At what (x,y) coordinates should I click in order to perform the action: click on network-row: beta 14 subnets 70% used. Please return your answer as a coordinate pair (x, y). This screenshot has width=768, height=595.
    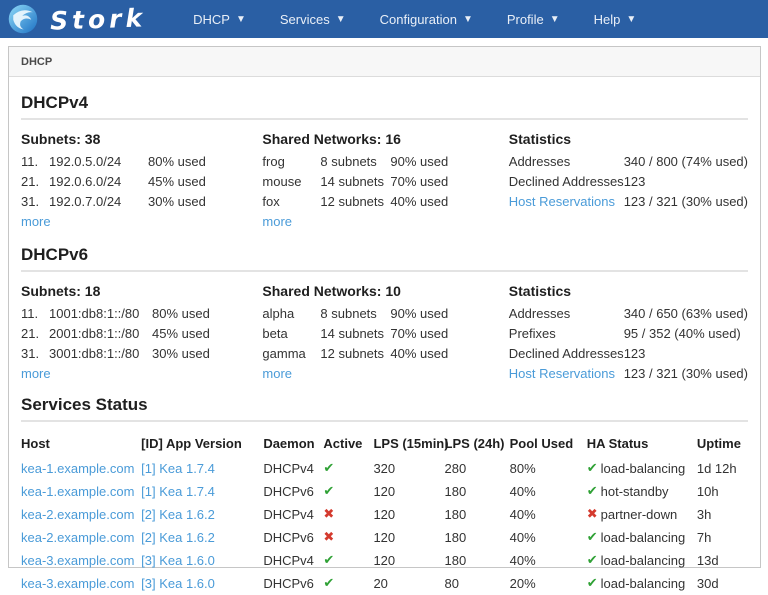
    Looking at the image, I should click on (355, 334).